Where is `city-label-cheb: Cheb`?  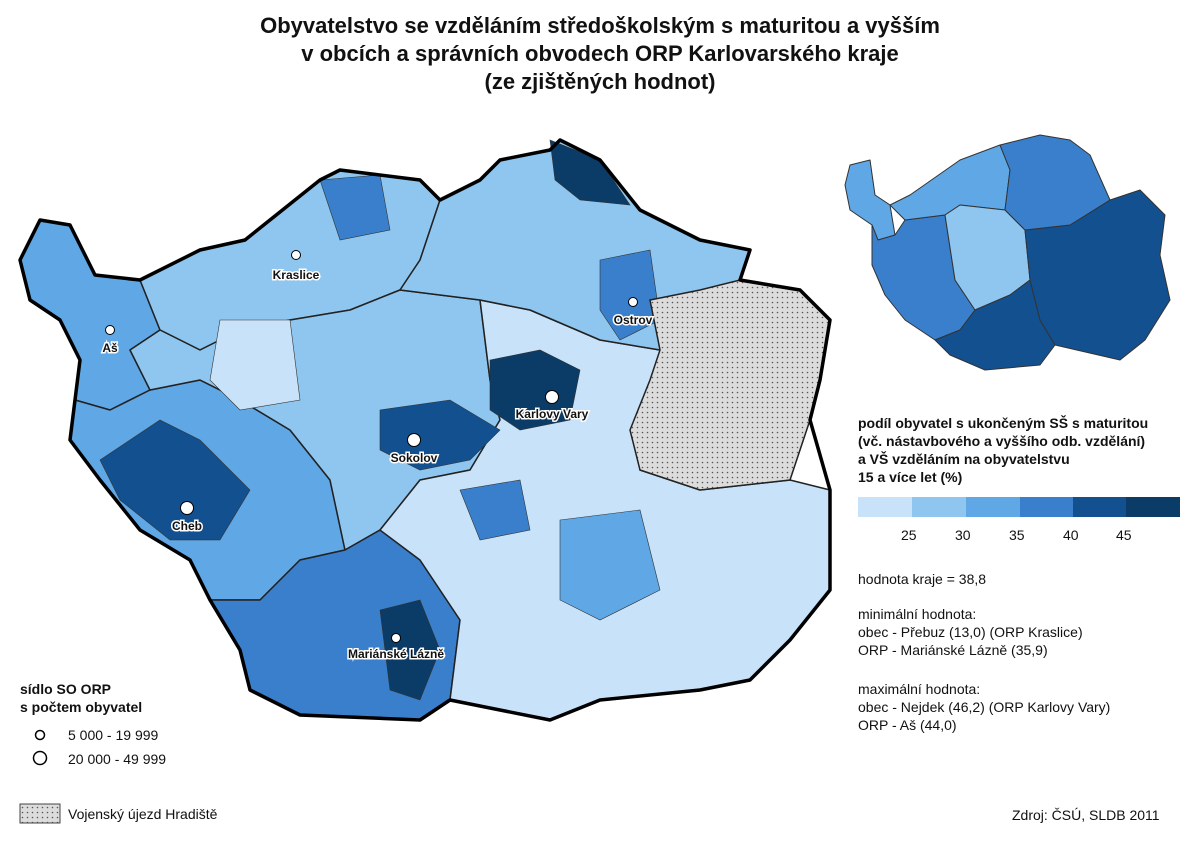
city-label-cheb: Cheb is located at coordinates (187, 526).